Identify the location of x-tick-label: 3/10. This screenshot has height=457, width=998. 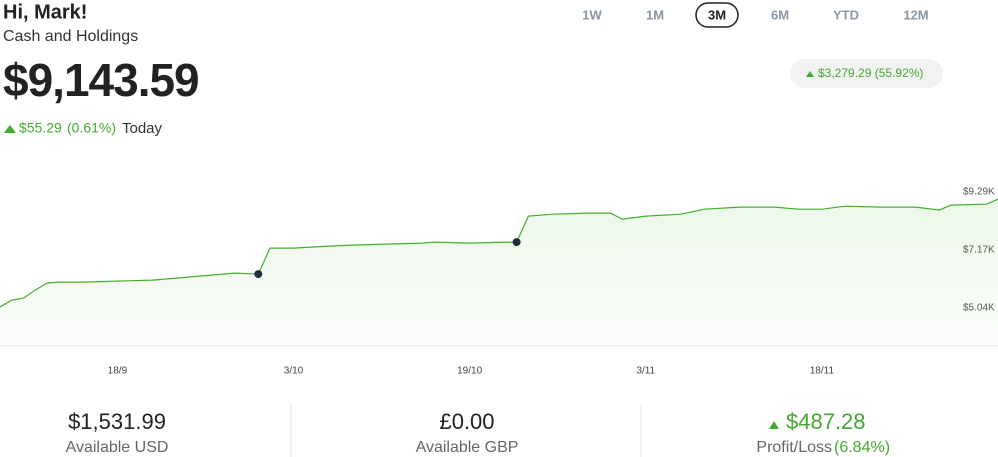
(294, 371).